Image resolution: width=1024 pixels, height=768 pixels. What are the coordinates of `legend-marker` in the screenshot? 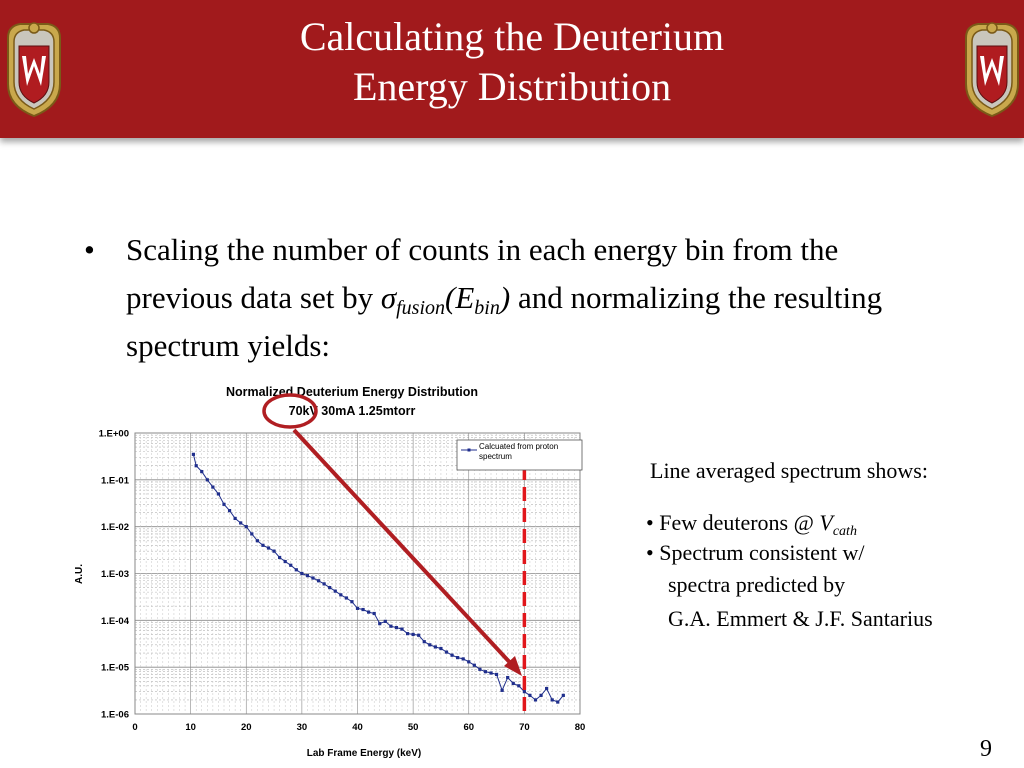 It's located at (469, 450).